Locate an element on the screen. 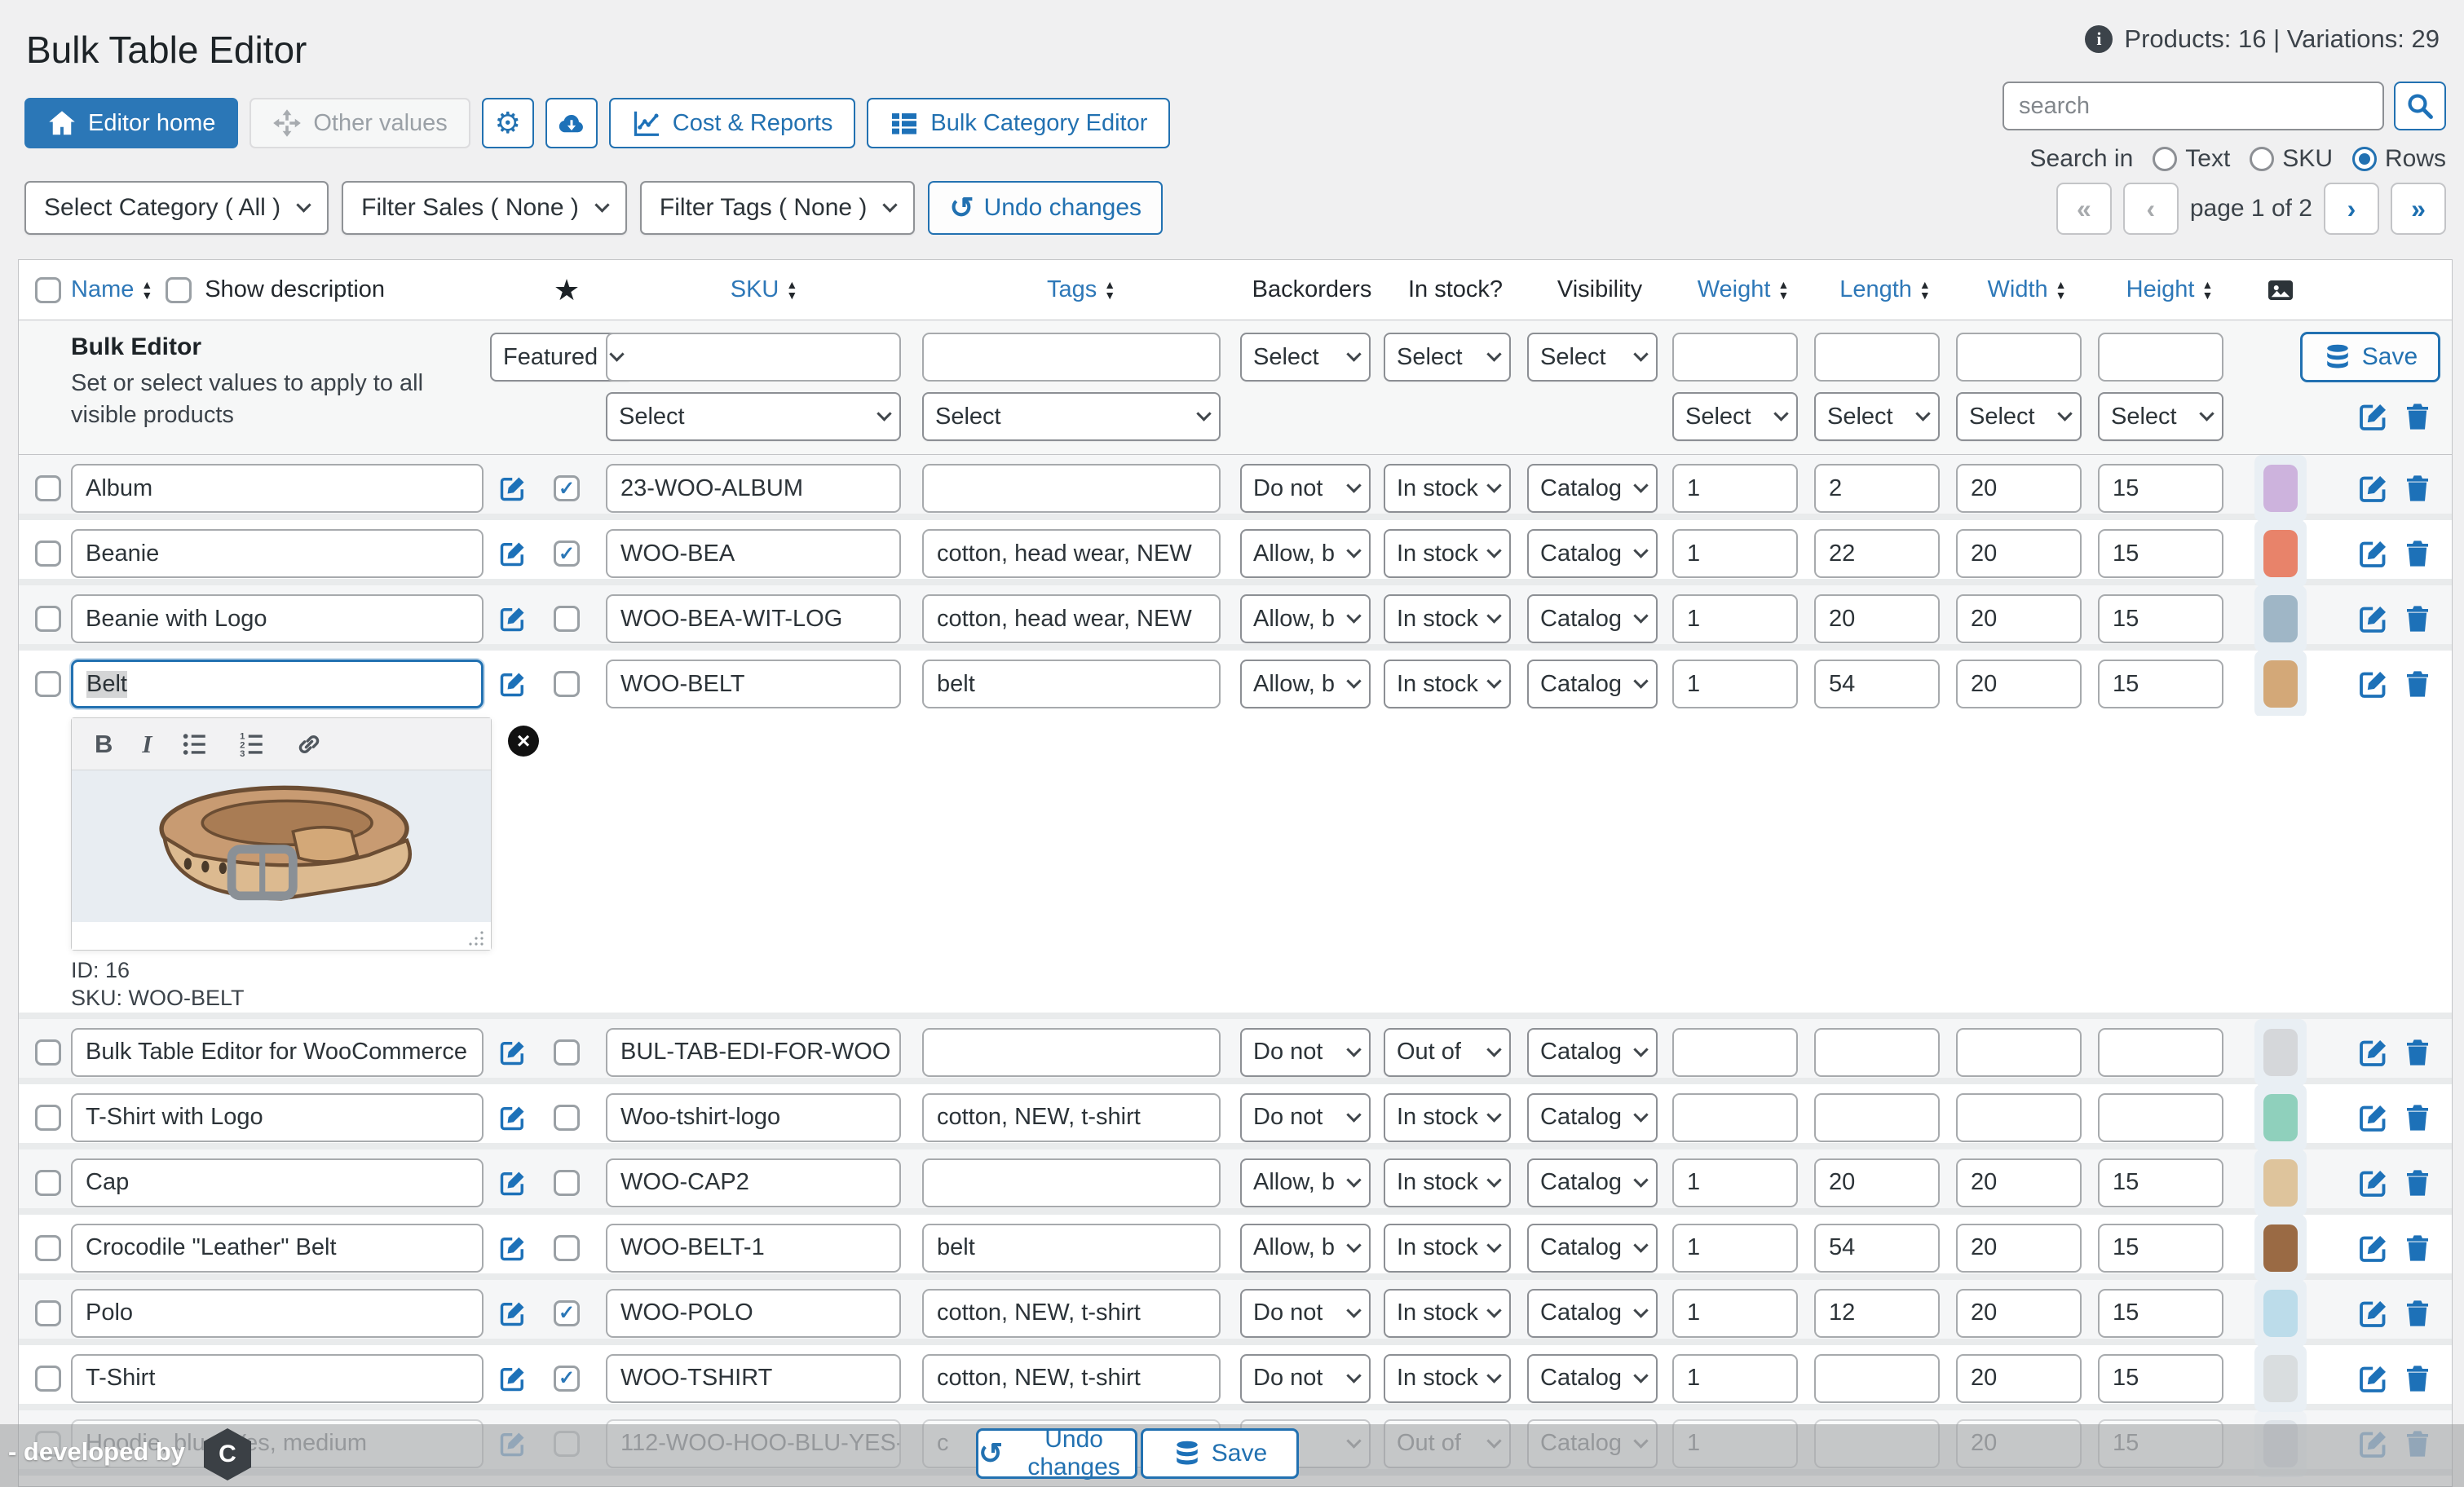 This screenshot has height=1487, width=2464. length-input: 20 is located at coordinates (1877, 1182).